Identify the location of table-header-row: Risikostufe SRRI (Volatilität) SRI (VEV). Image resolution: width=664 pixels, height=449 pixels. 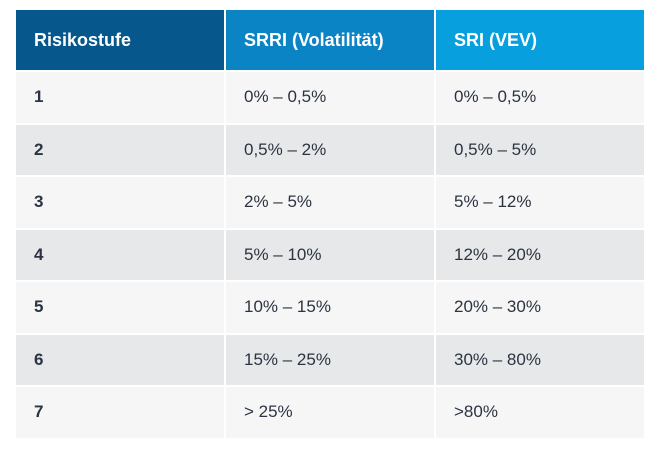
(330, 40).